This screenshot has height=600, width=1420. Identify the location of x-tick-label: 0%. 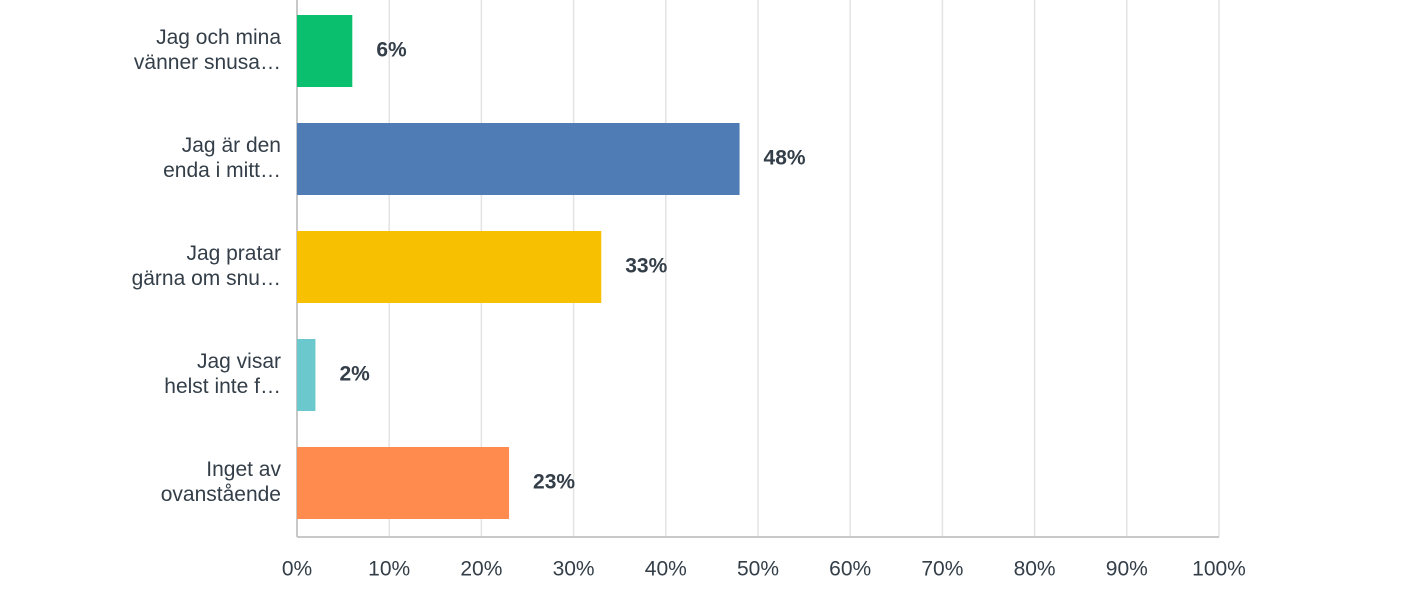
(297, 569).